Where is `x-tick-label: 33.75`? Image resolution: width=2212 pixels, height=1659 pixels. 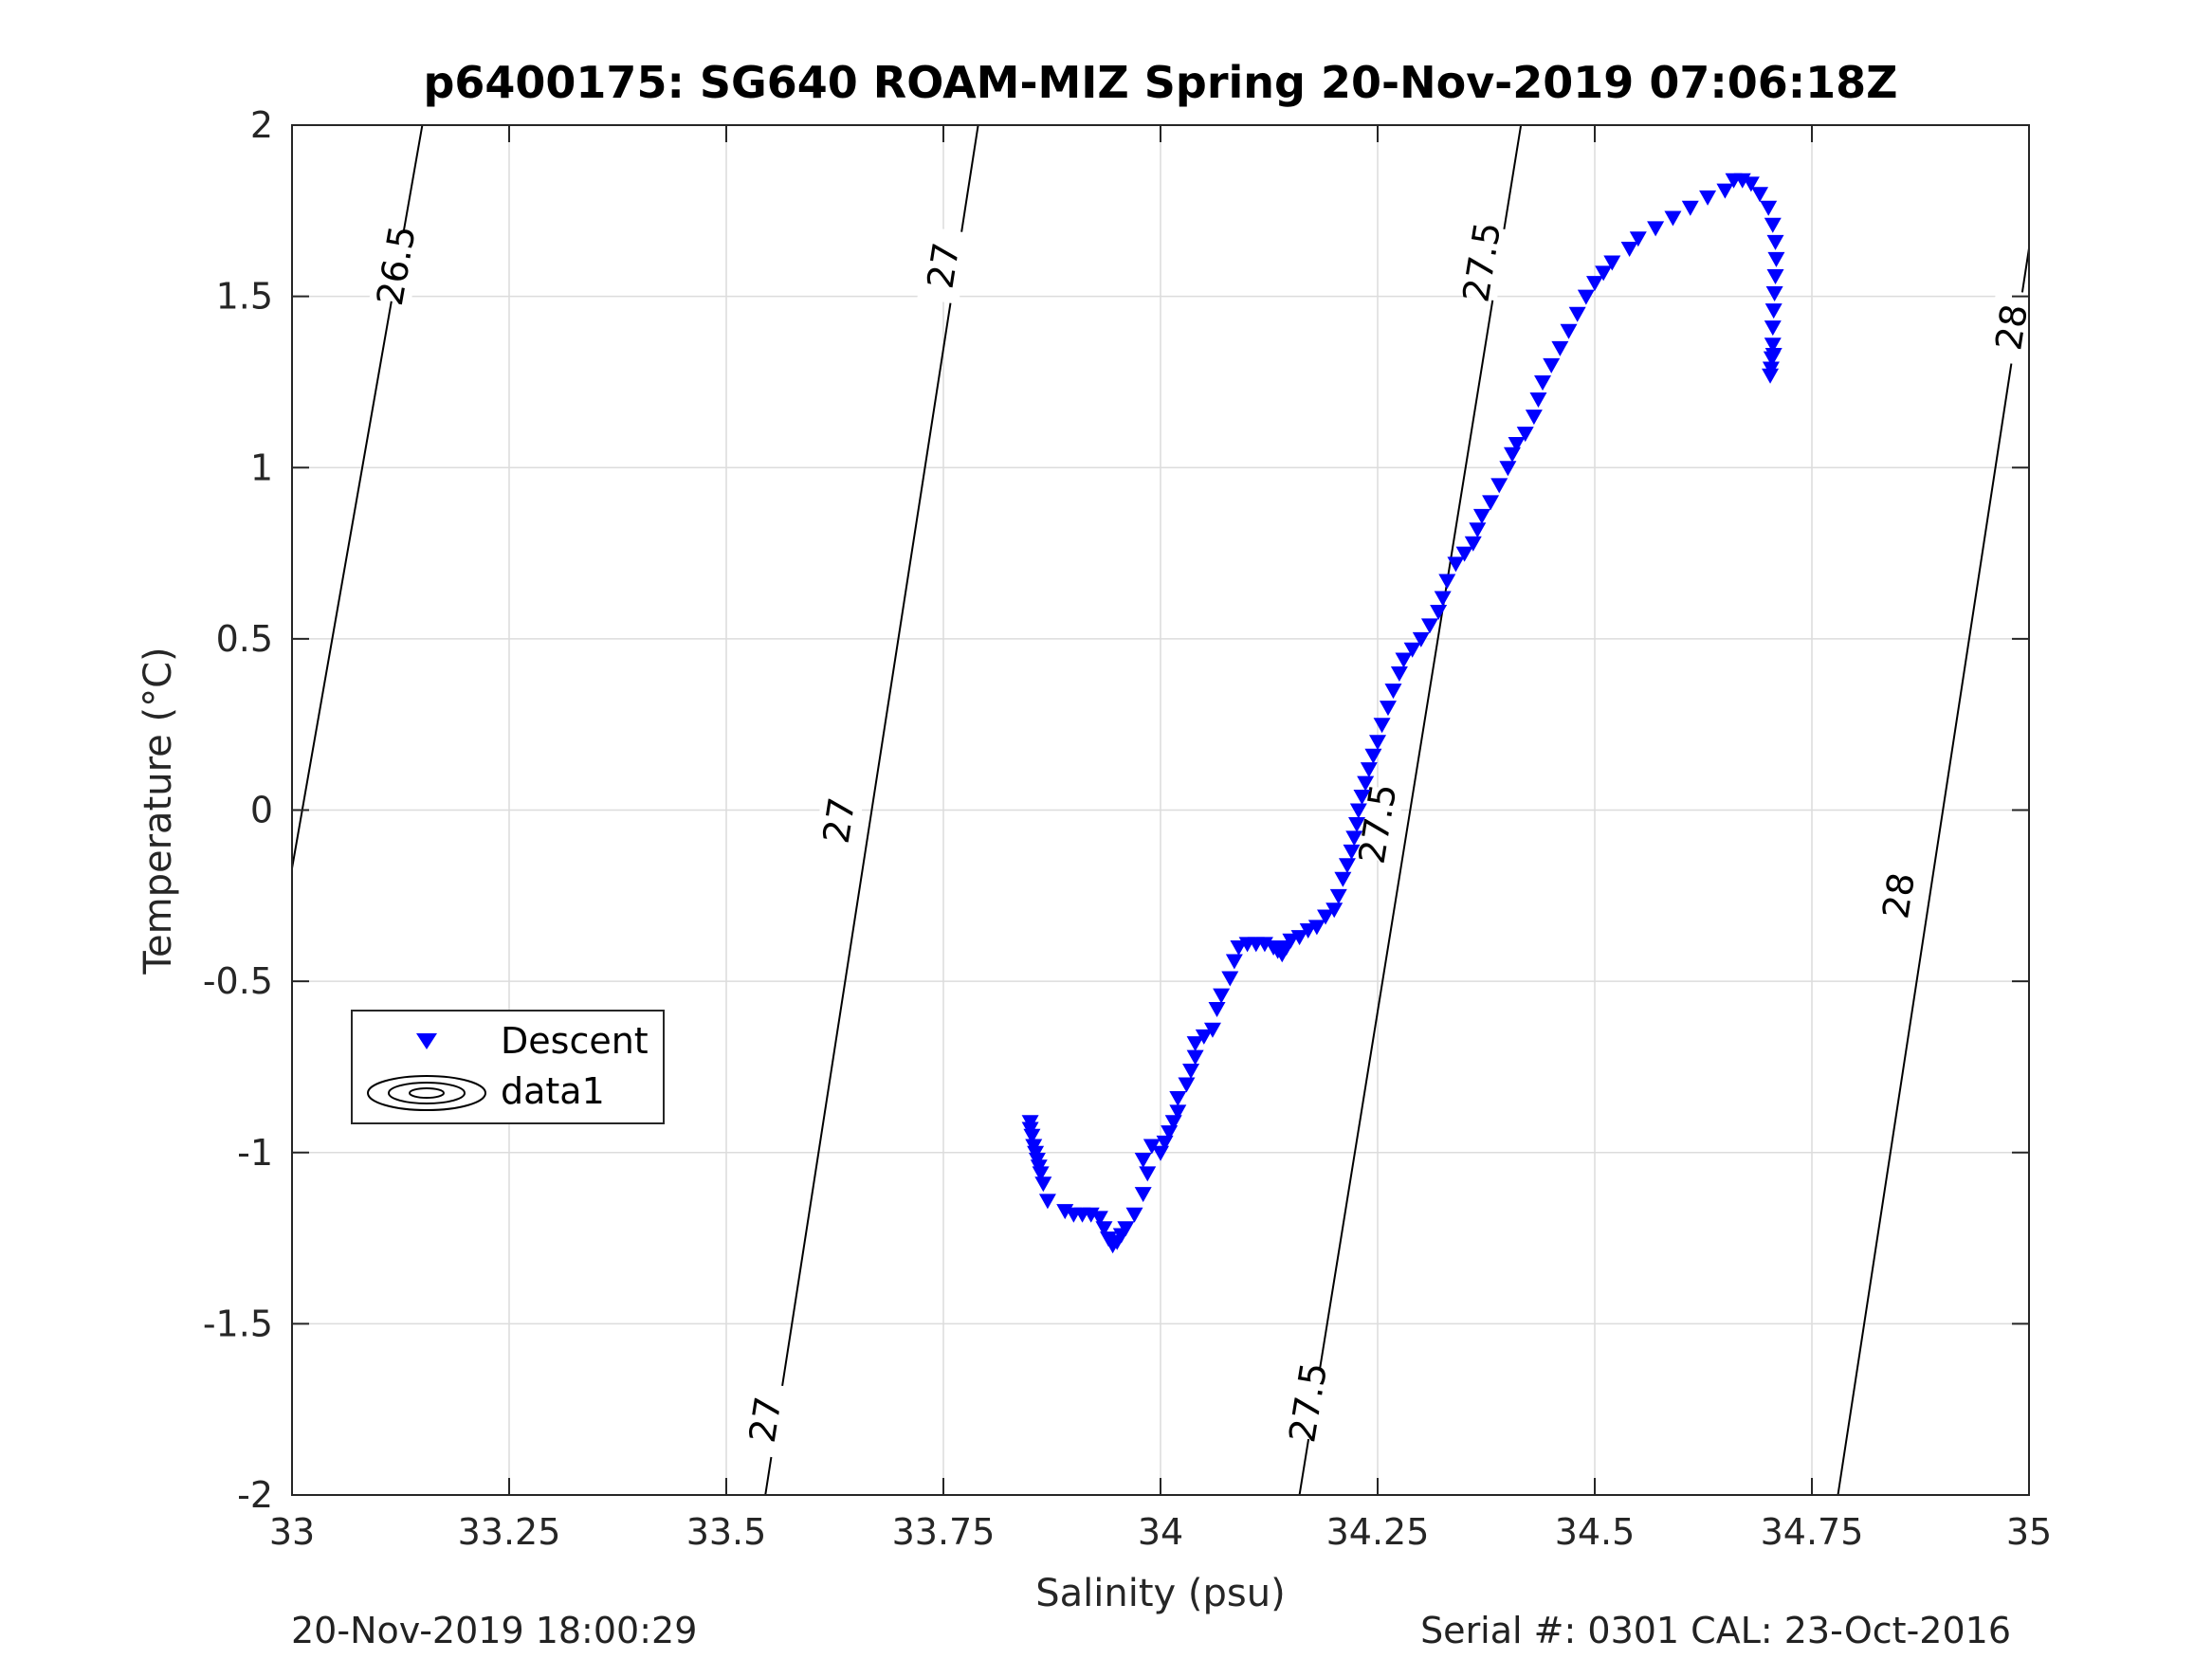
x-tick-label: 33.75 is located at coordinates (944, 1532).